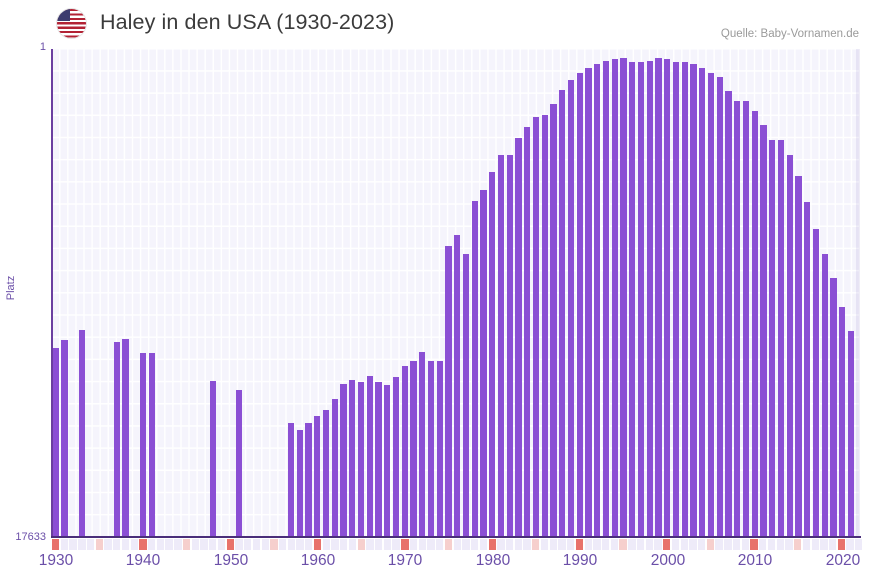 This screenshot has width=873, height=587. What do you see at coordinates (667, 544) in the screenshot?
I see `x-tick-marker-major` at bounding box center [667, 544].